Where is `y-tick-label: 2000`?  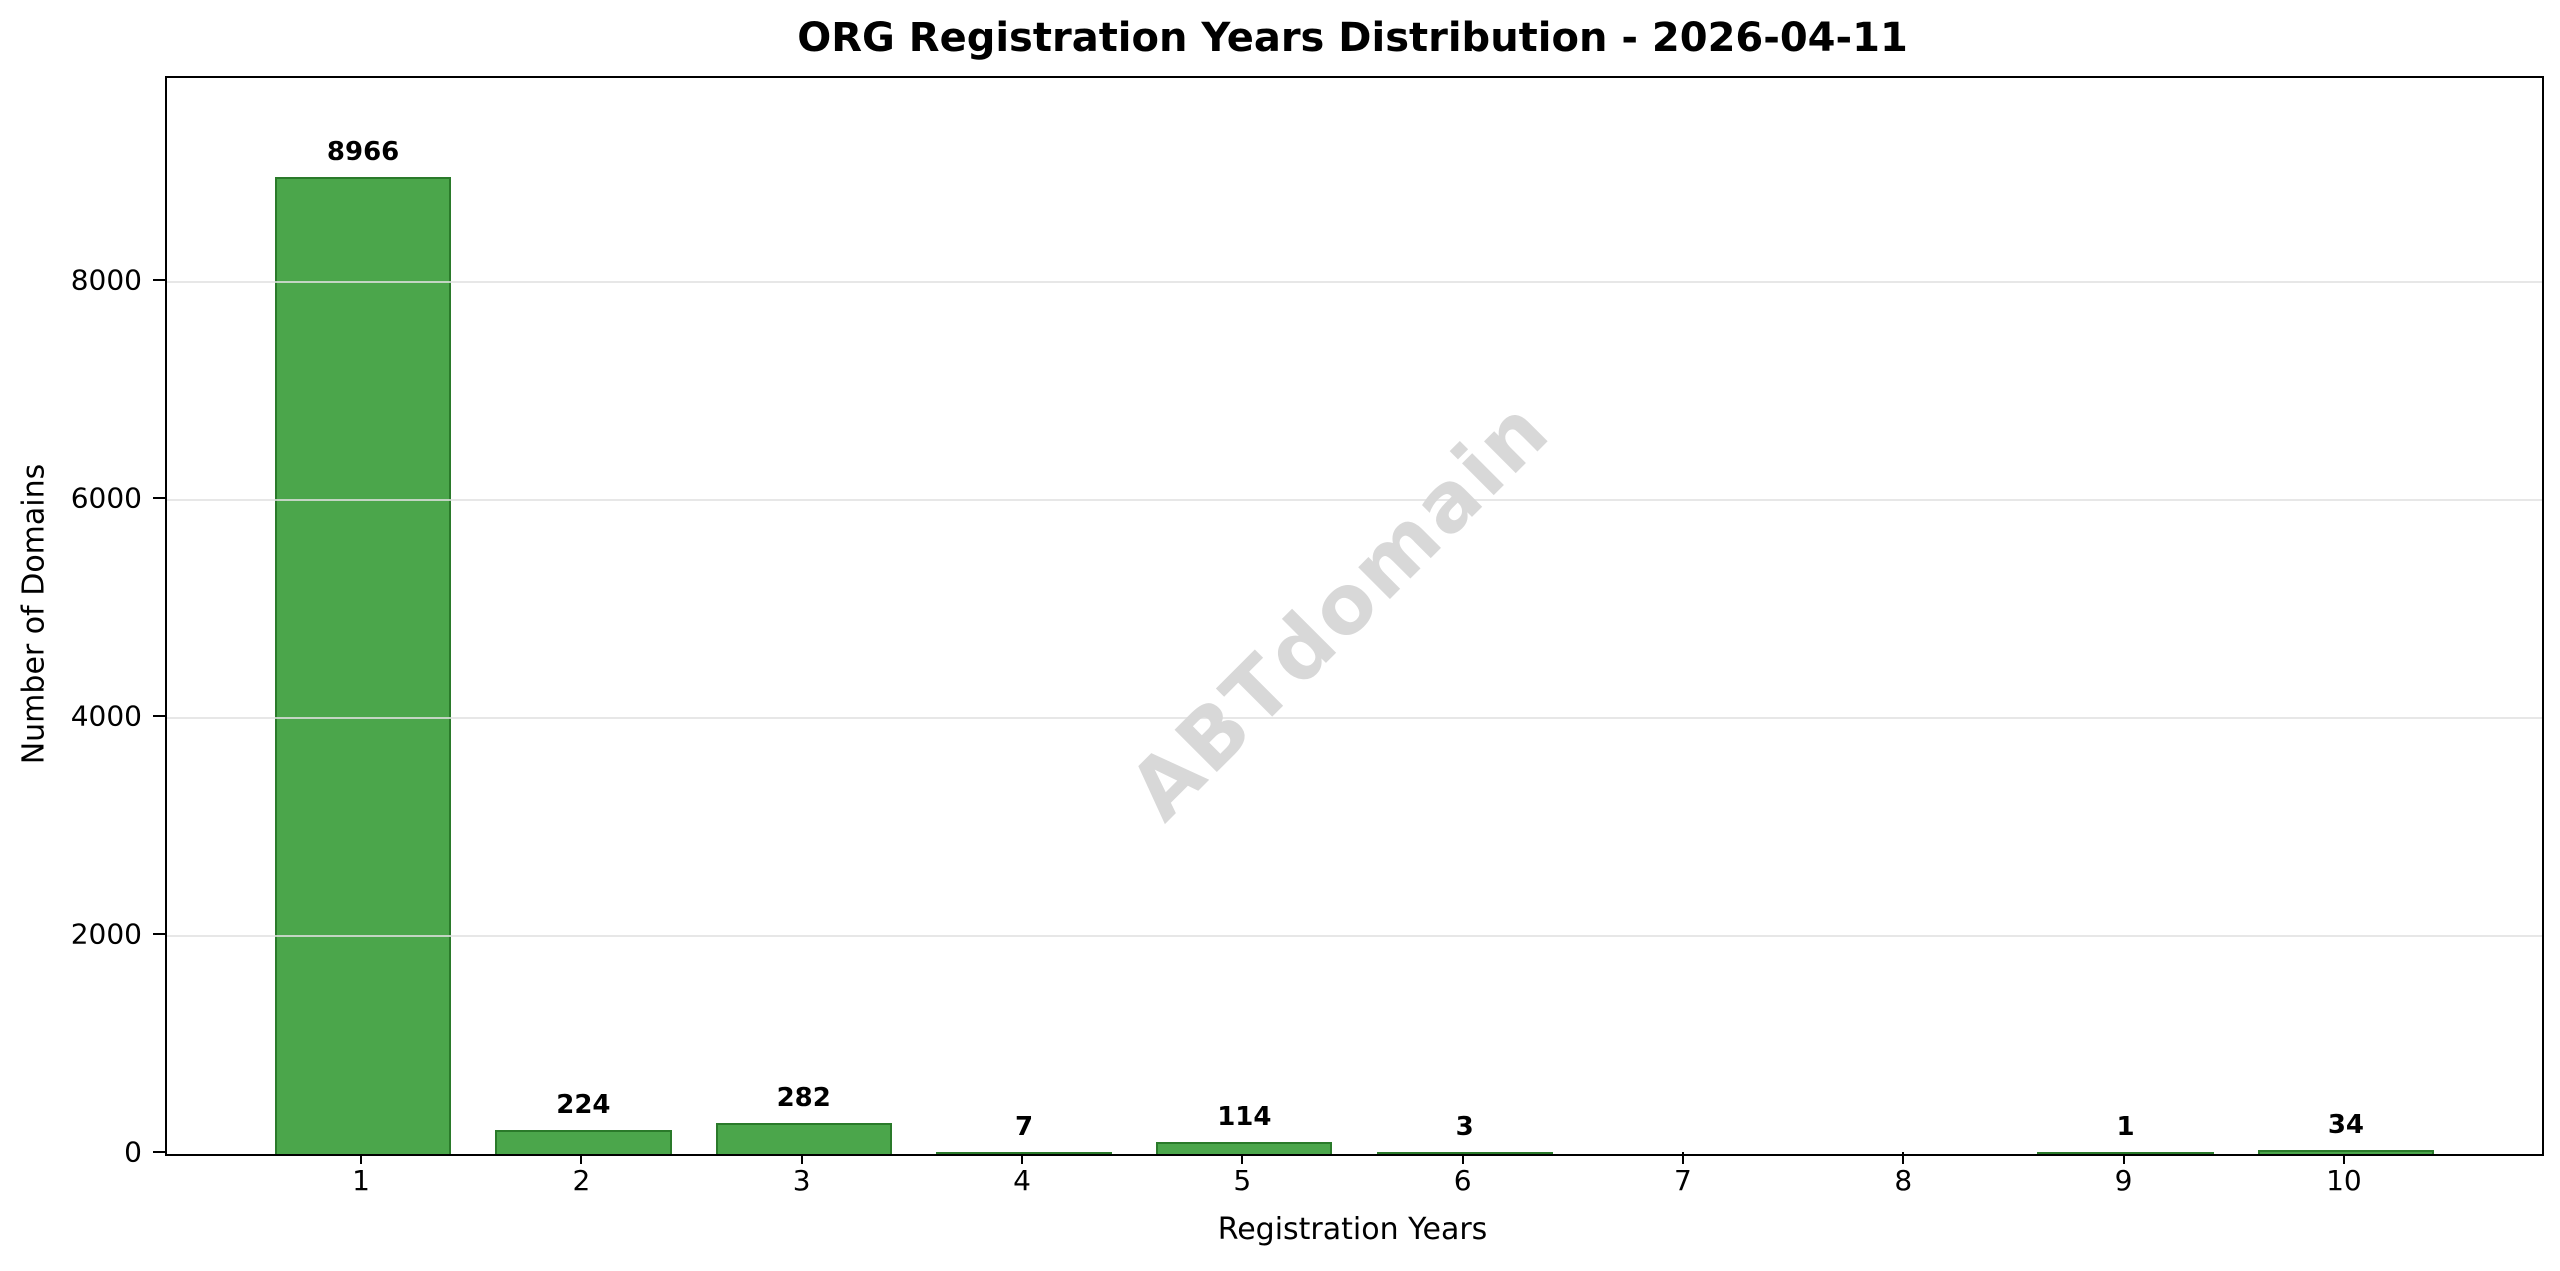
y-tick-label: 2000 is located at coordinates (106, 934).